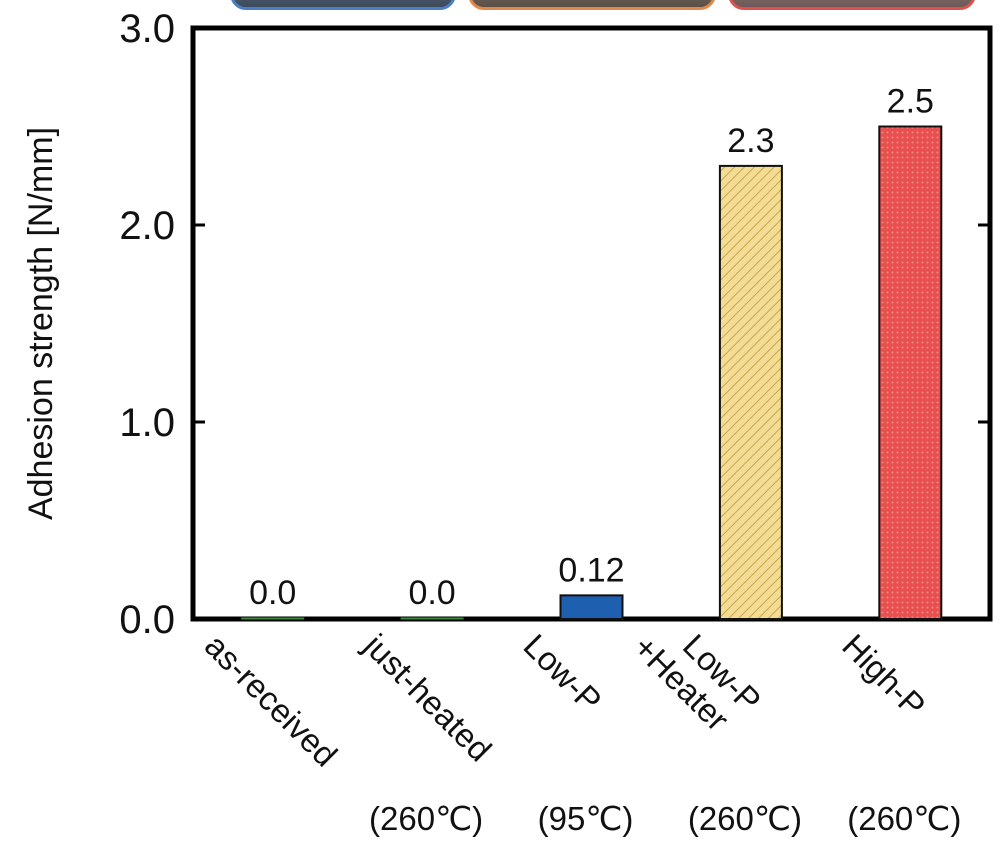 The image size is (1002, 844). Describe the element at coordinates (586, 818) in the screenshot. I see `x-temperature-label: (95℃)` at that location.